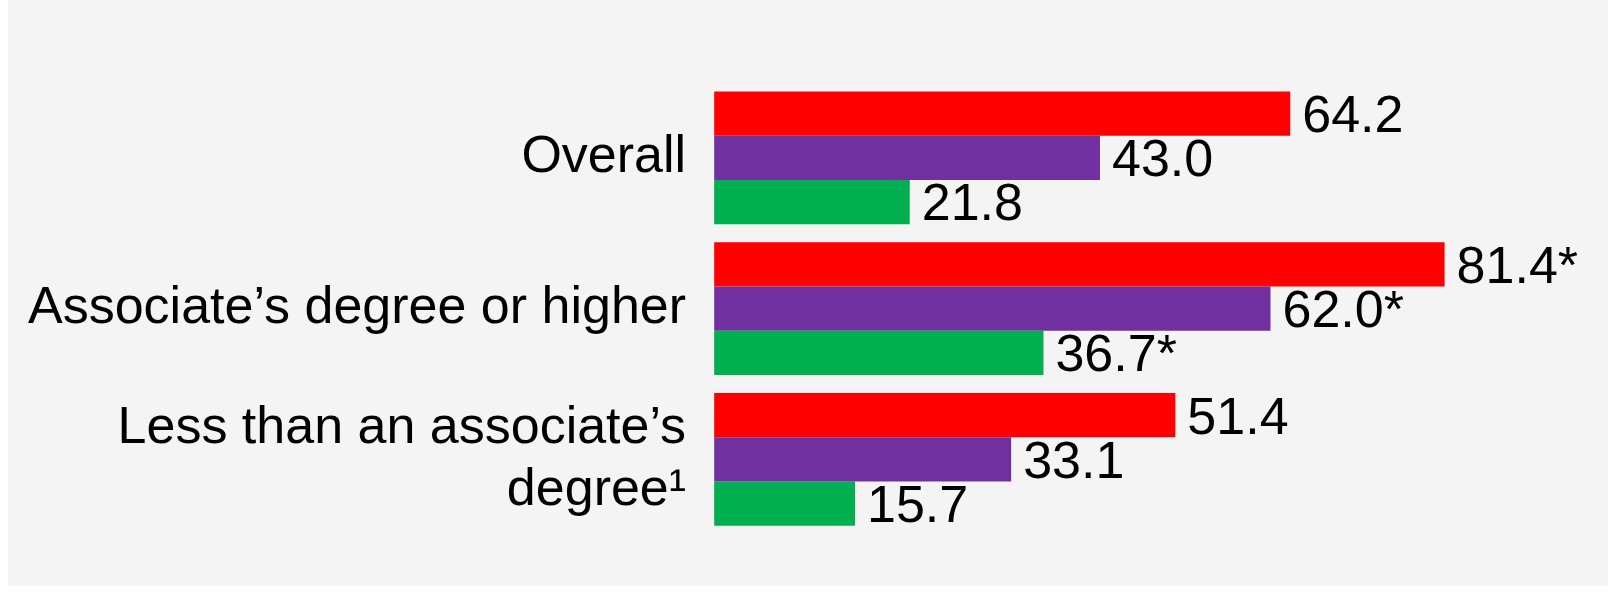  Describe the element at coordinates (1162, 158) in the screenshot. I see `data-label: 43.0` at that location.